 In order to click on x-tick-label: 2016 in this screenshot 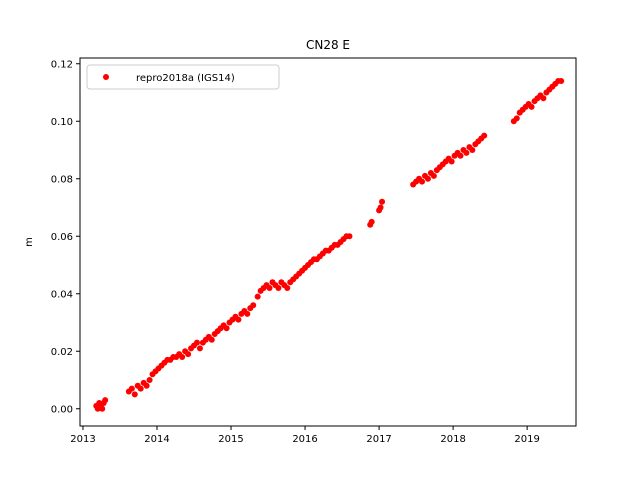, I will do `click(304, 439)`.